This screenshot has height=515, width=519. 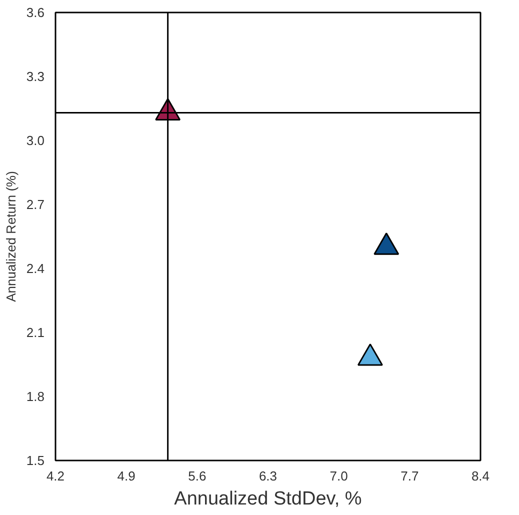 I want to click on x-tick-label: 7.7, so click(x=409, y=476).